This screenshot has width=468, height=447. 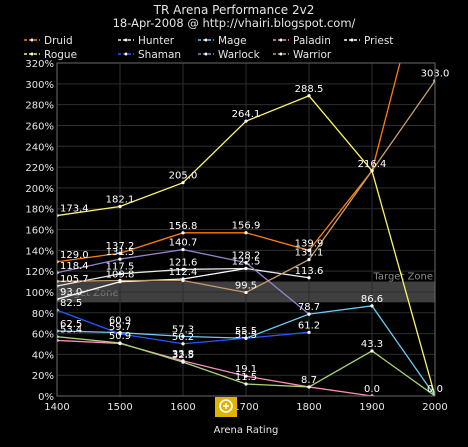 What do you see at coordinates (246, 226) in the screenshot?
I see `data-label: 156.9` at bounding box center [246, 226].